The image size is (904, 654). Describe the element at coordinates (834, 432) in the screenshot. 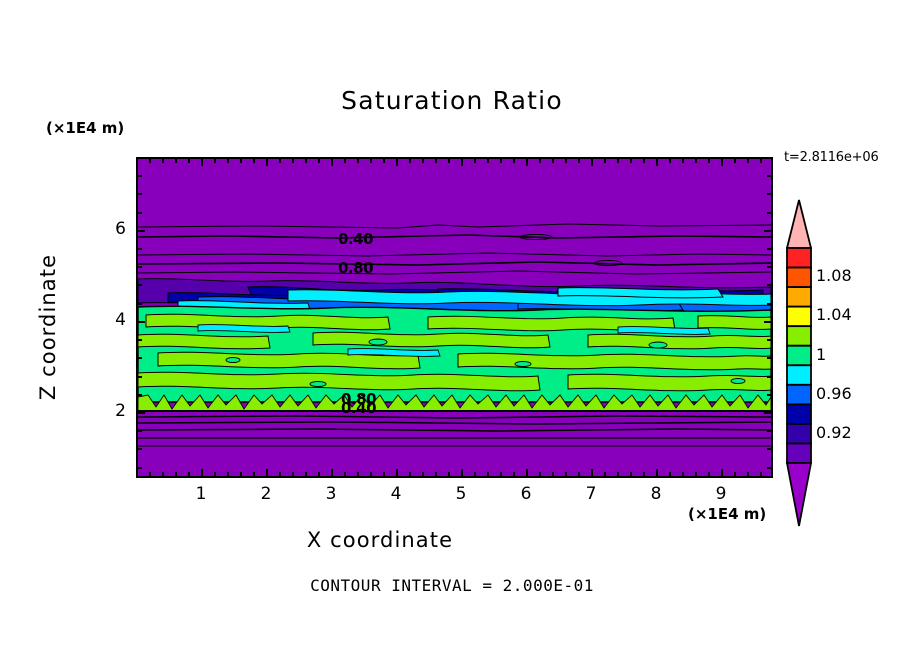

I see `colorbar-tick-label: 0.92` at that location.